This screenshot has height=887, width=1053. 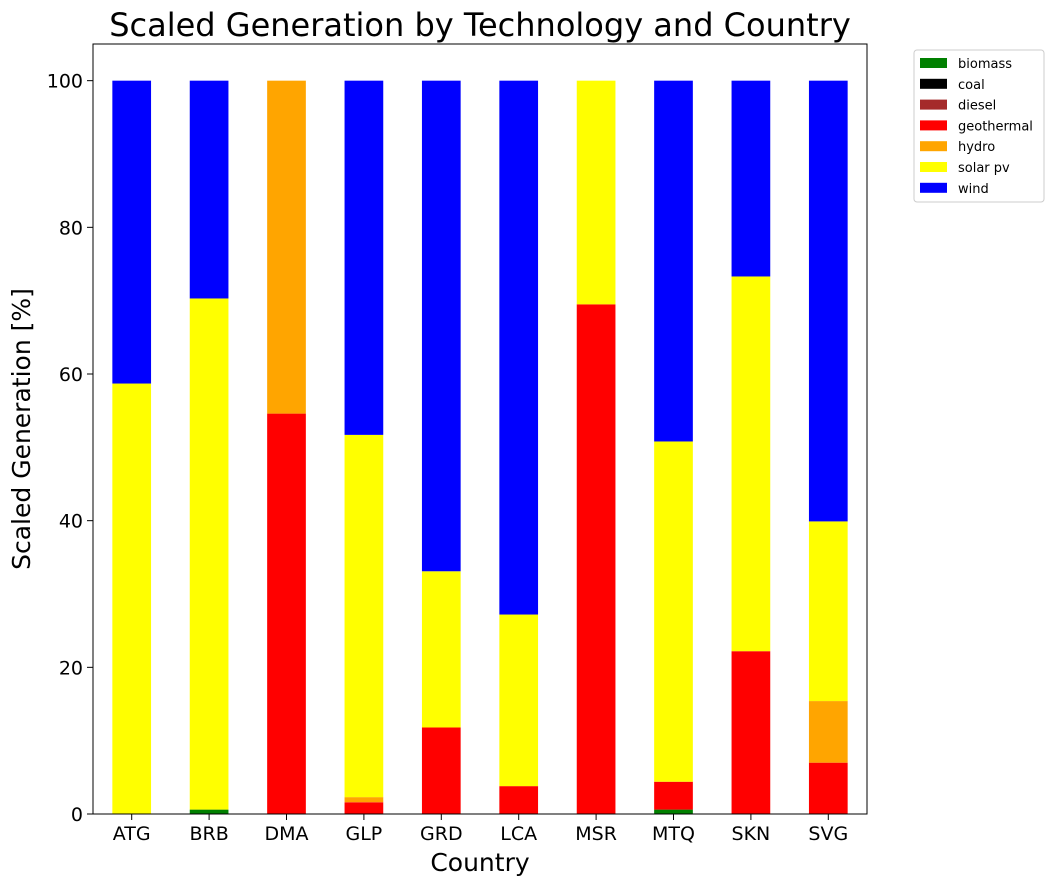 What do you see at coordinates (973, 189) in the screenshot?
I see `legend-label-wind: wind` at bounding box center [973, 189].